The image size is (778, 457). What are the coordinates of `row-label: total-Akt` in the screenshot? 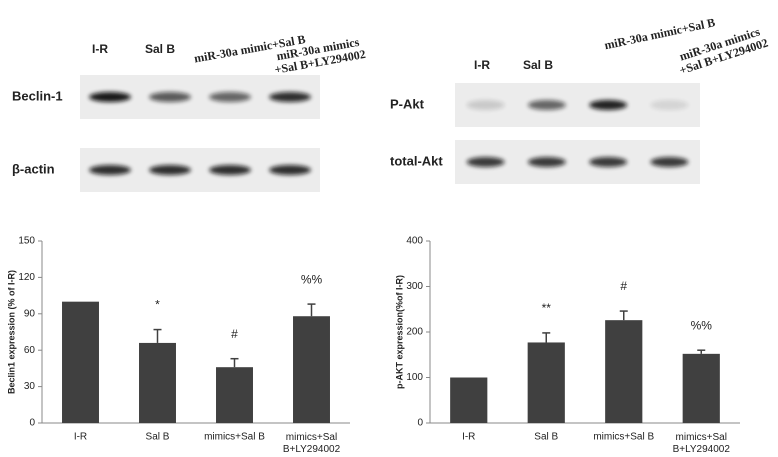 It's located at (416, 160).